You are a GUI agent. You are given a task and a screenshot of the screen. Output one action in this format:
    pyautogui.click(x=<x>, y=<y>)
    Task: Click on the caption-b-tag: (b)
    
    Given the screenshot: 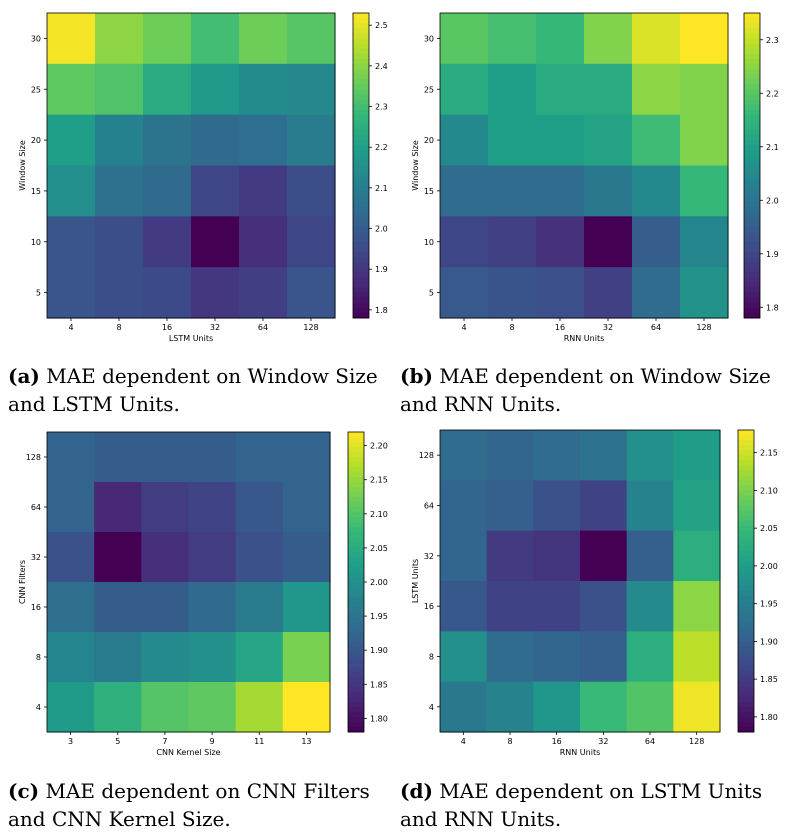 What is the action you would take?
    pyautogui.click(x=416, y=376)
    